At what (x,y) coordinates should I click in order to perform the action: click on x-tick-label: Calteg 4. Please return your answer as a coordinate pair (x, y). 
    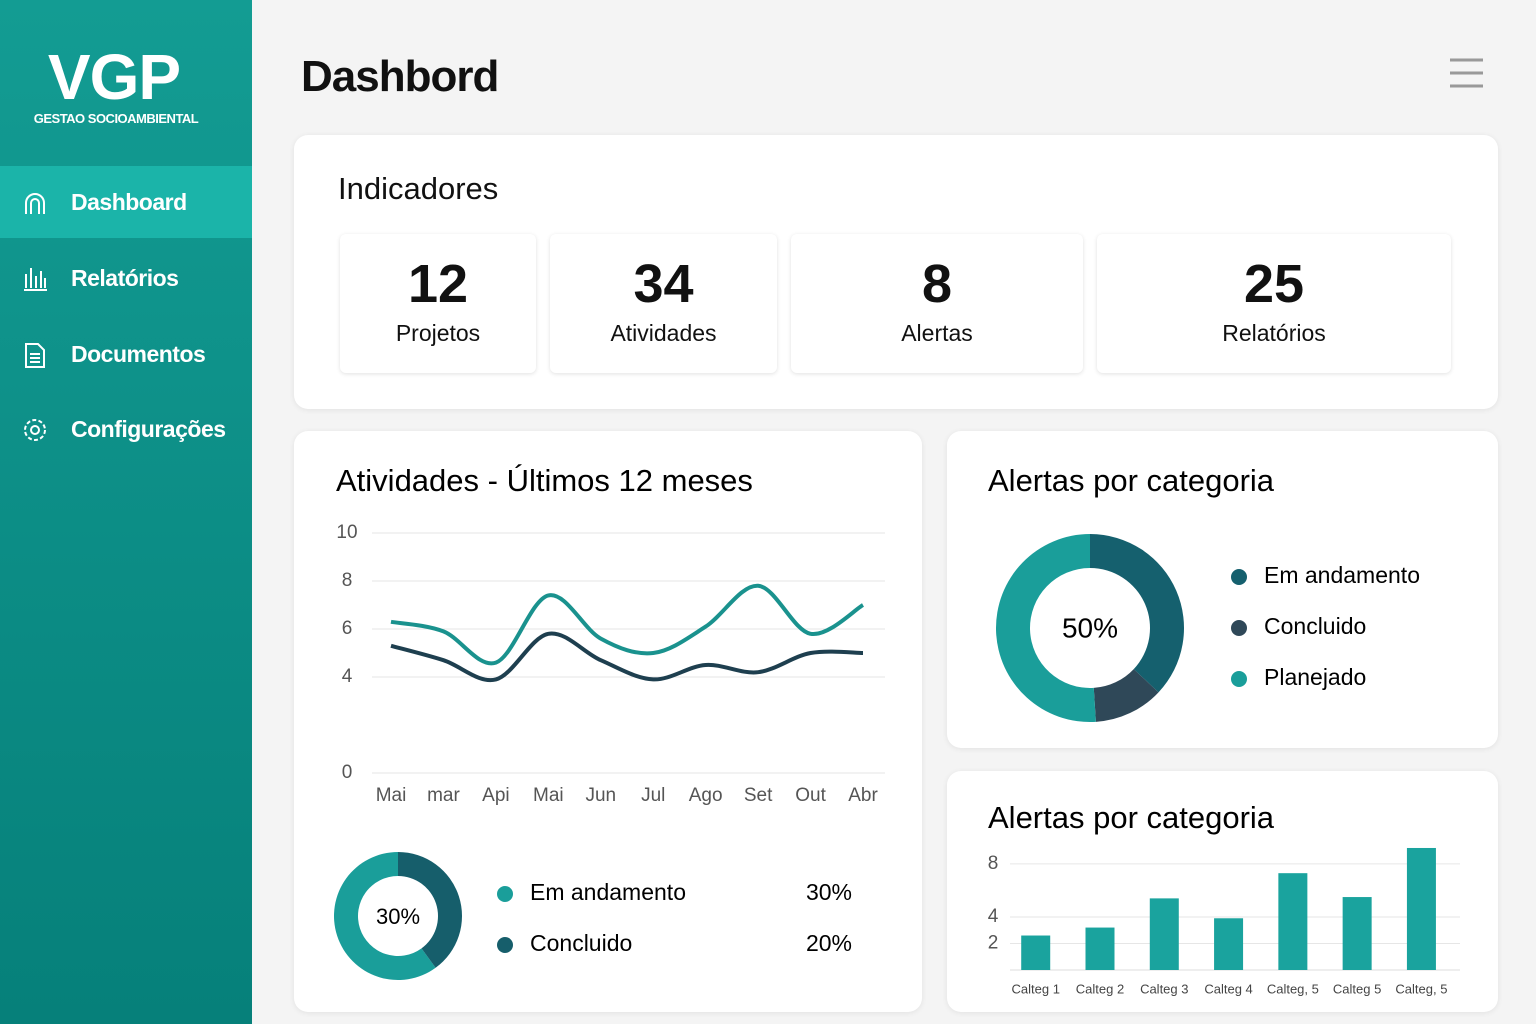
    Looking at the image, I should click on (1228, 988).